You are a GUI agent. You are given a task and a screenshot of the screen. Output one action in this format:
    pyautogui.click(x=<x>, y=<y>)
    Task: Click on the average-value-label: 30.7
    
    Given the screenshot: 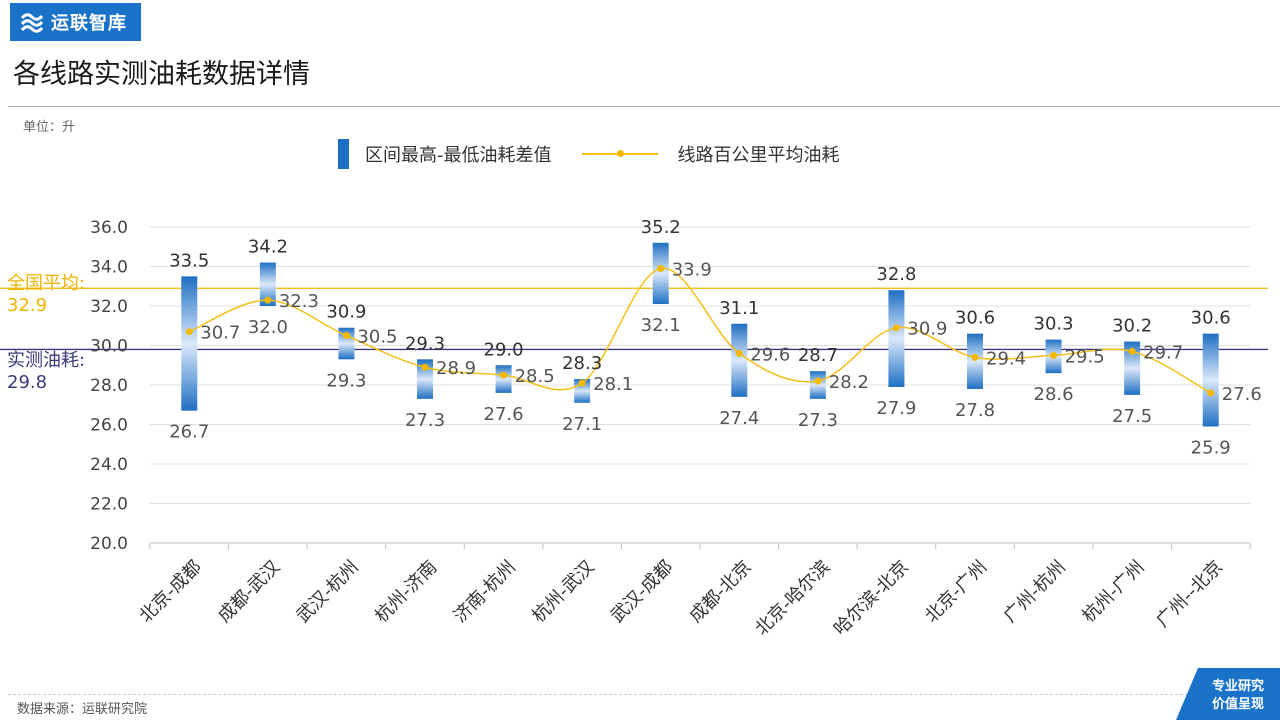 What is the action you would take?
    pyautogui.click(x=220, y=333)
    